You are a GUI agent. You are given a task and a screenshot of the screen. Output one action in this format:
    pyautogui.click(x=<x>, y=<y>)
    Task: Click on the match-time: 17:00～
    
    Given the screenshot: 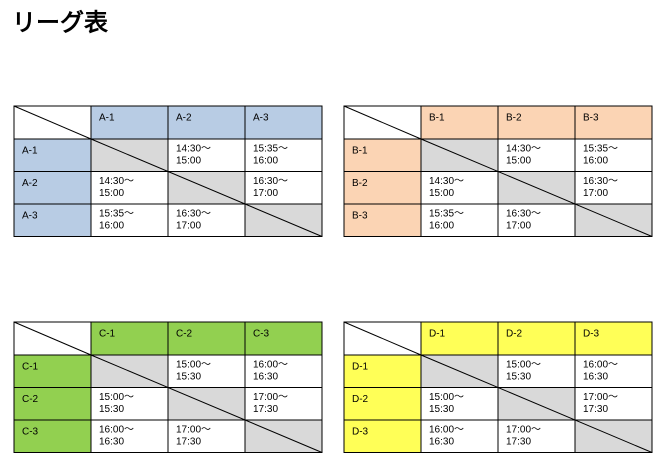 What is the action you would take?
    pyautogui.click(x=600, y=397)
    